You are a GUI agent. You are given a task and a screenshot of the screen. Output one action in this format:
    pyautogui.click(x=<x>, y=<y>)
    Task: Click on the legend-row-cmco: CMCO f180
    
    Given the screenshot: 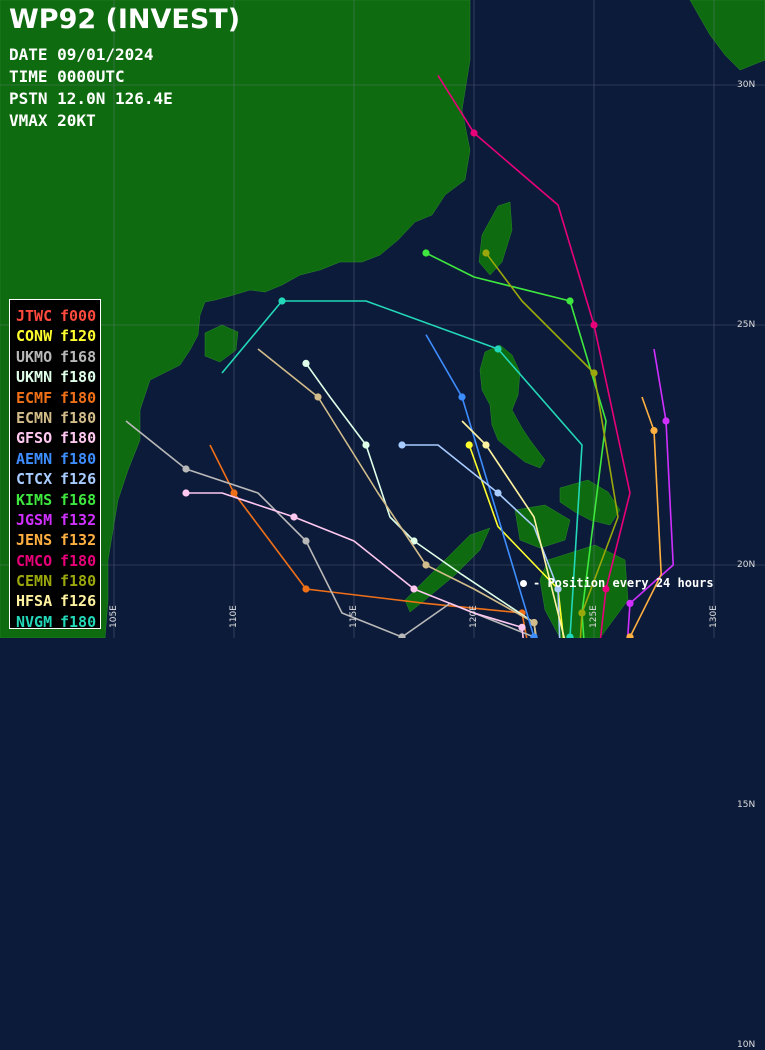 What is the action you would take?
    pyautogui.click(x=58, y=561)
    